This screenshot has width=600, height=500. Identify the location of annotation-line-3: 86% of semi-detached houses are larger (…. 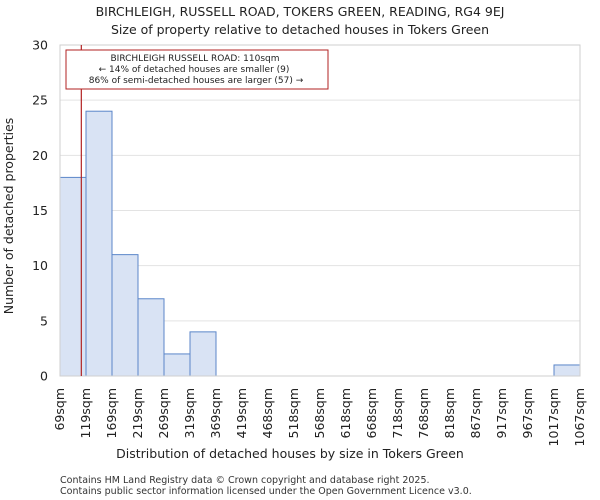
(196, 81).